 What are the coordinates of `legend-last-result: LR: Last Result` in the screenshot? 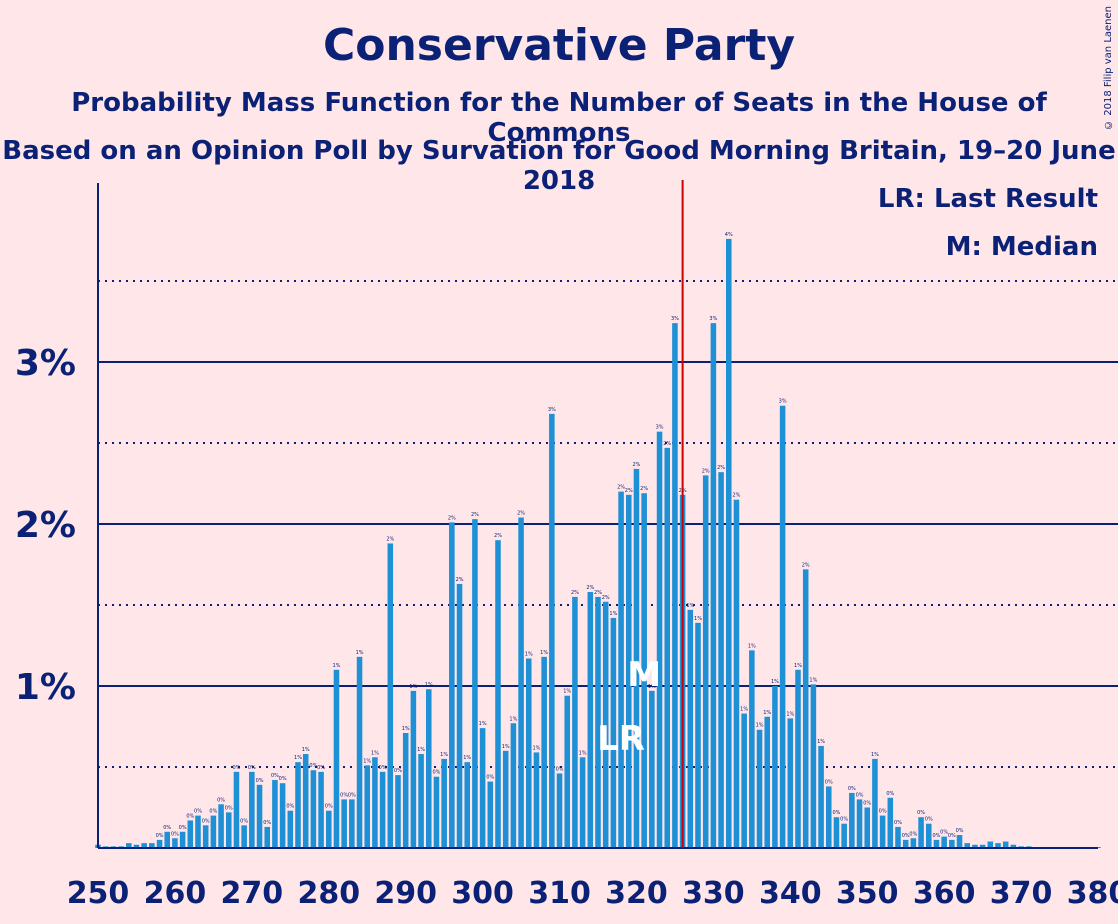 It's located at (987, 199).